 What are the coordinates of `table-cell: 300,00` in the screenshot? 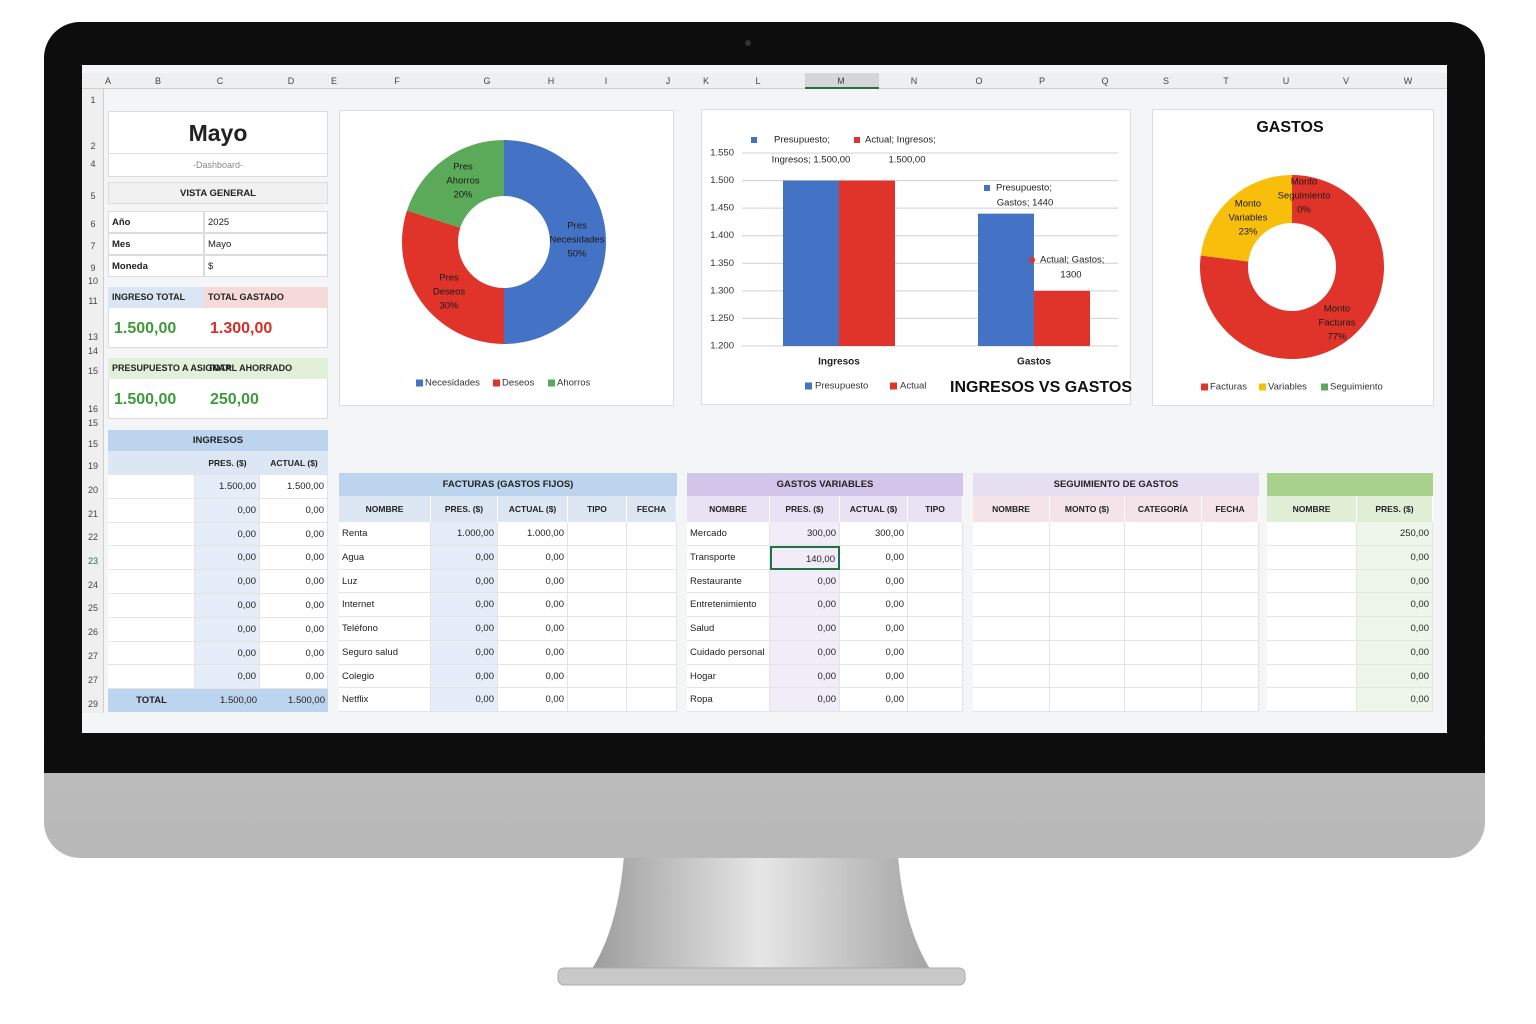 It's located at (874, 534).